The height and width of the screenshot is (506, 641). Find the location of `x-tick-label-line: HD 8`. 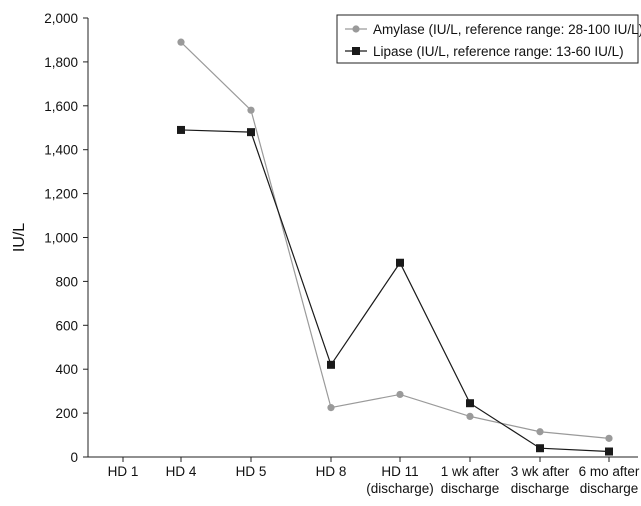

x-tick-label-line: HD 8 is located at coordinates (331, 471).